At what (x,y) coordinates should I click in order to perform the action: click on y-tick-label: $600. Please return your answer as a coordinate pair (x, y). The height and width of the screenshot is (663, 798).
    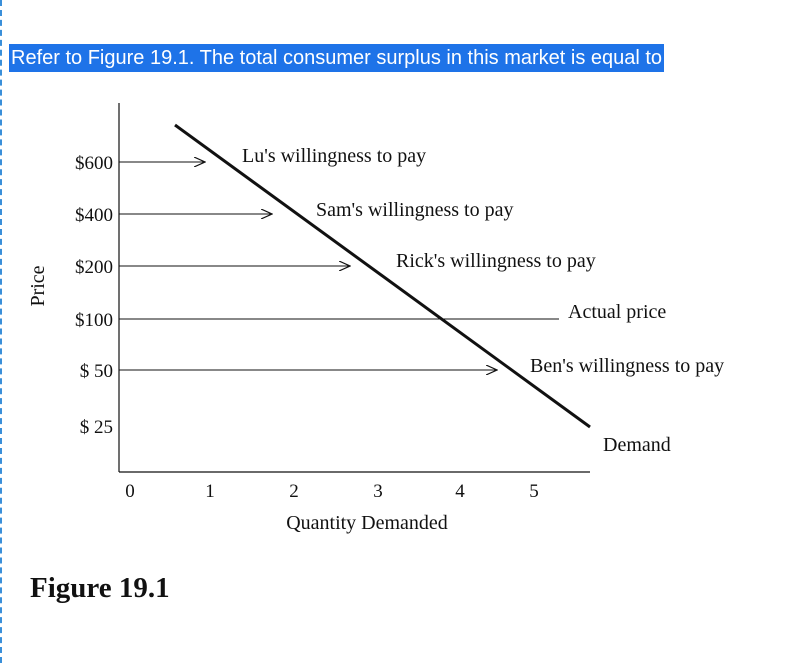
    Looking at the image, I should click on (94, 163).